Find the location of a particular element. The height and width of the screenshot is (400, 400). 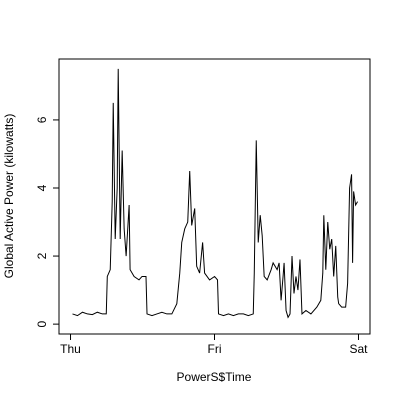

x-tick-label: Thu is located at coordinates (70, 349).